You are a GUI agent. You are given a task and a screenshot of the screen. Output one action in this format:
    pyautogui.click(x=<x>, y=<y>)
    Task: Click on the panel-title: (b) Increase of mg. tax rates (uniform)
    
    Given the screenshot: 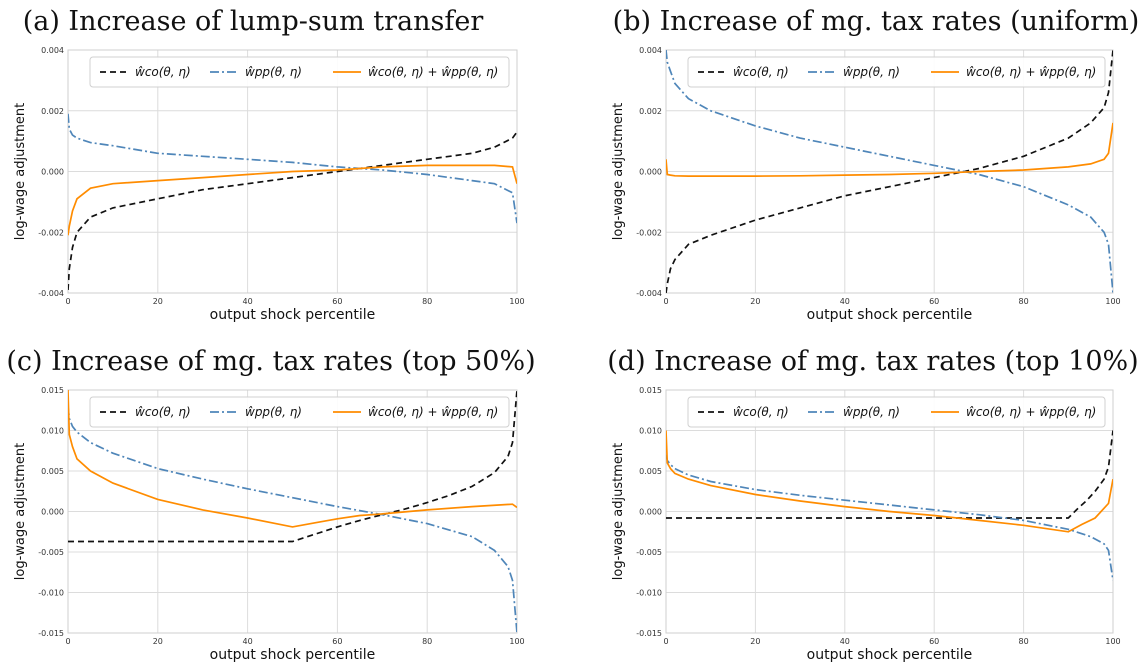 What is the action you would take?
    pyautogui.click(x=876, y=21)
    